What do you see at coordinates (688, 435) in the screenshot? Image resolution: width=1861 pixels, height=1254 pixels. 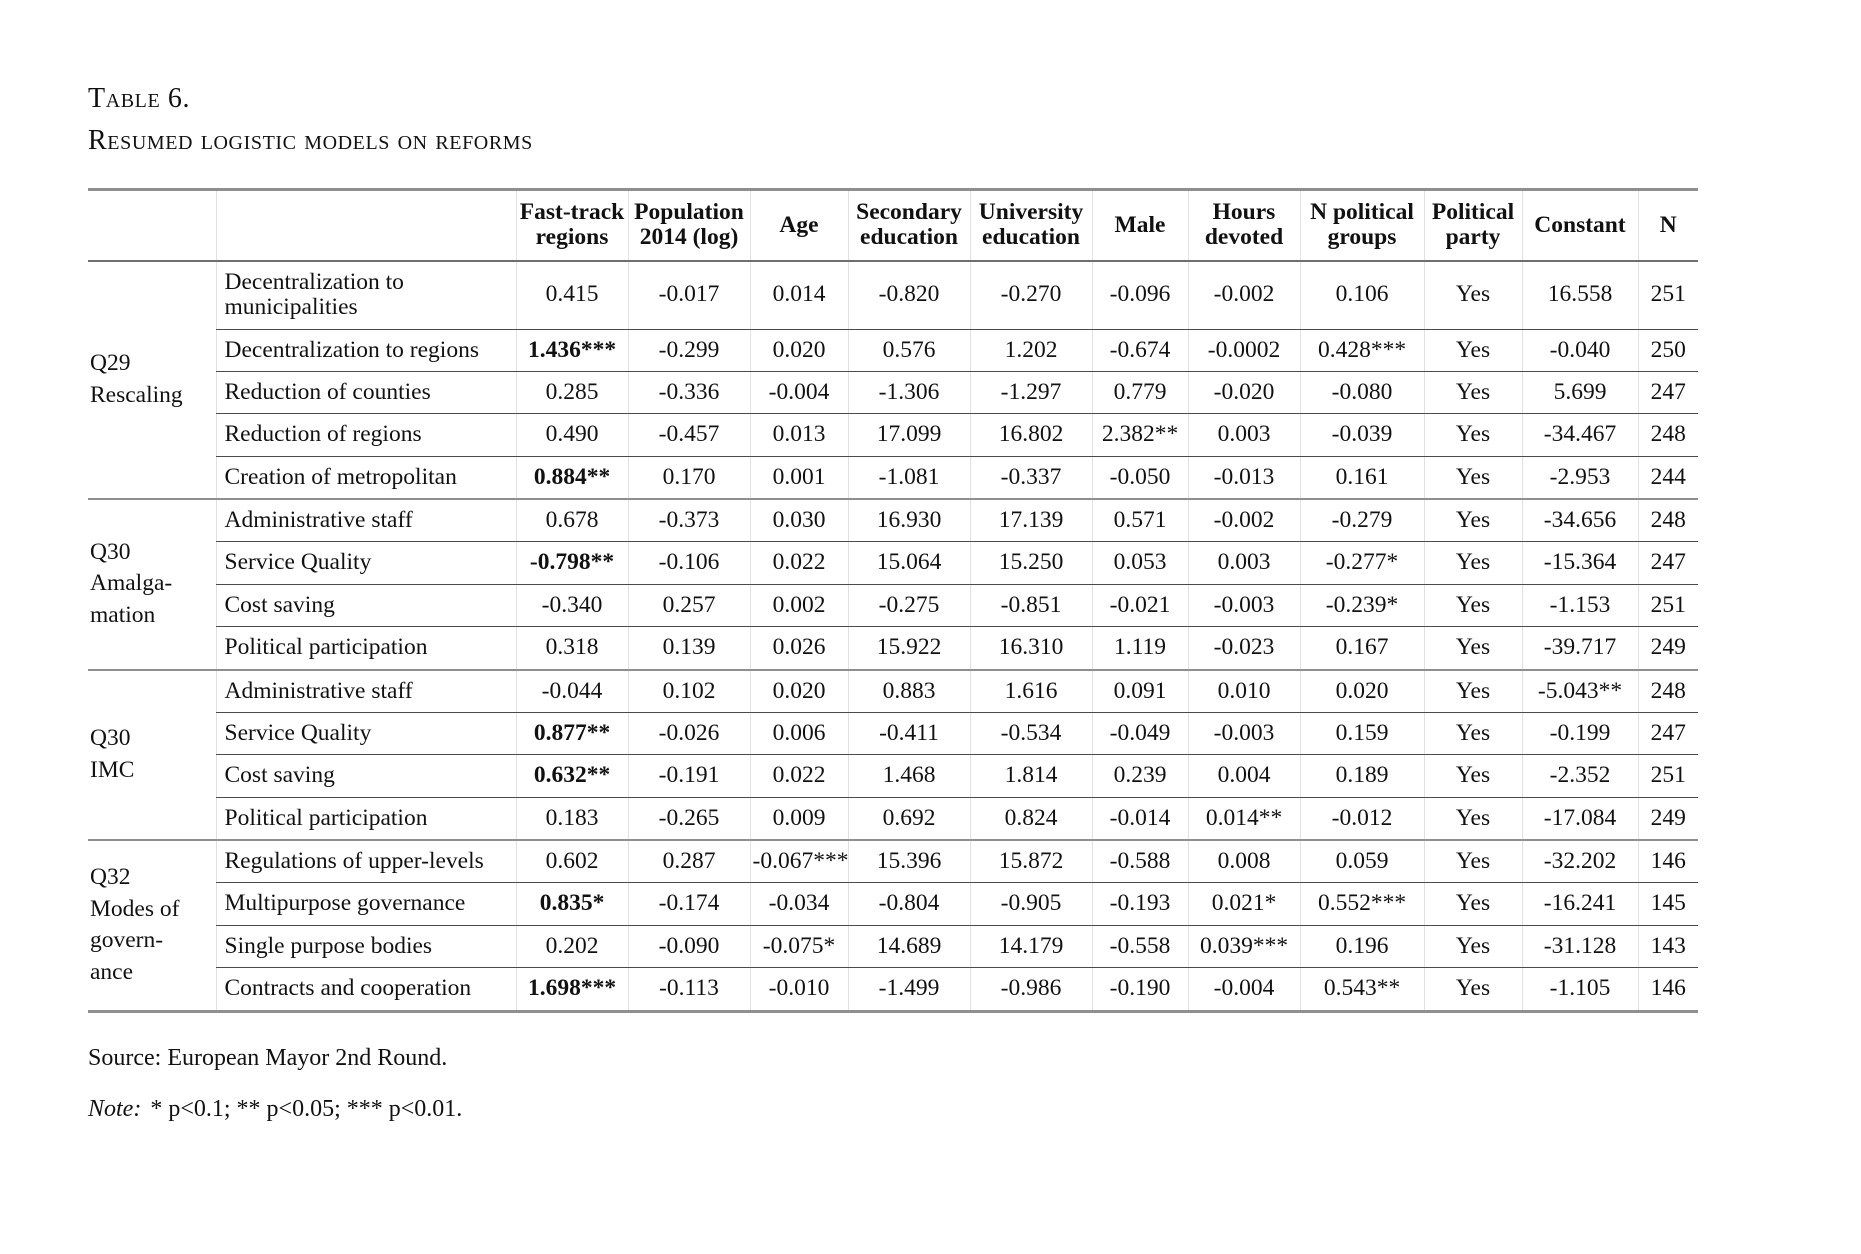 I see `data-cell: -0.457` at bounding box center [688, 435].